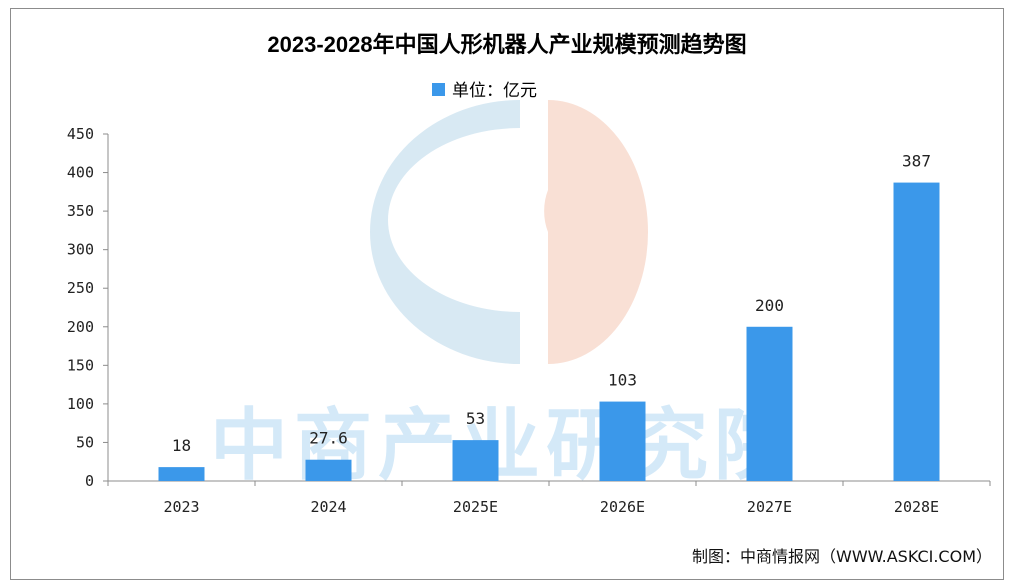  I want to click on data-label: 27.6, so click(328, 438).